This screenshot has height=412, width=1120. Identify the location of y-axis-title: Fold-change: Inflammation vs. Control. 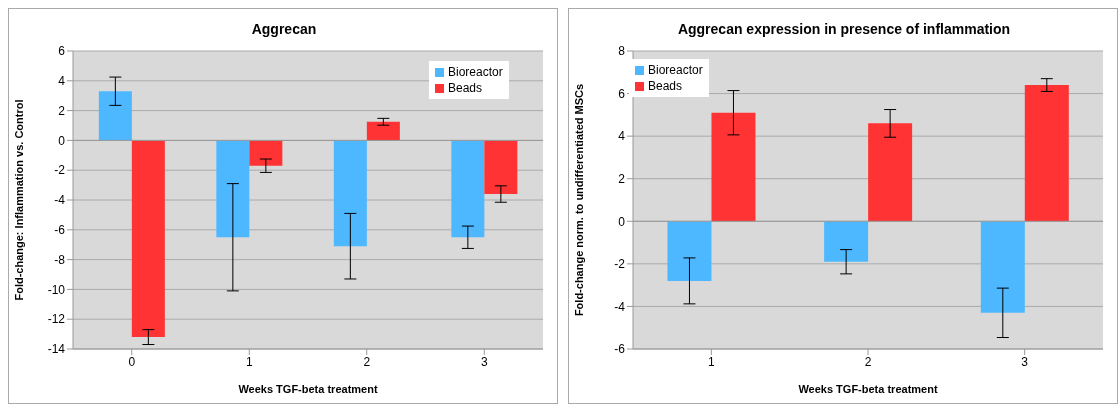
(18, 200).